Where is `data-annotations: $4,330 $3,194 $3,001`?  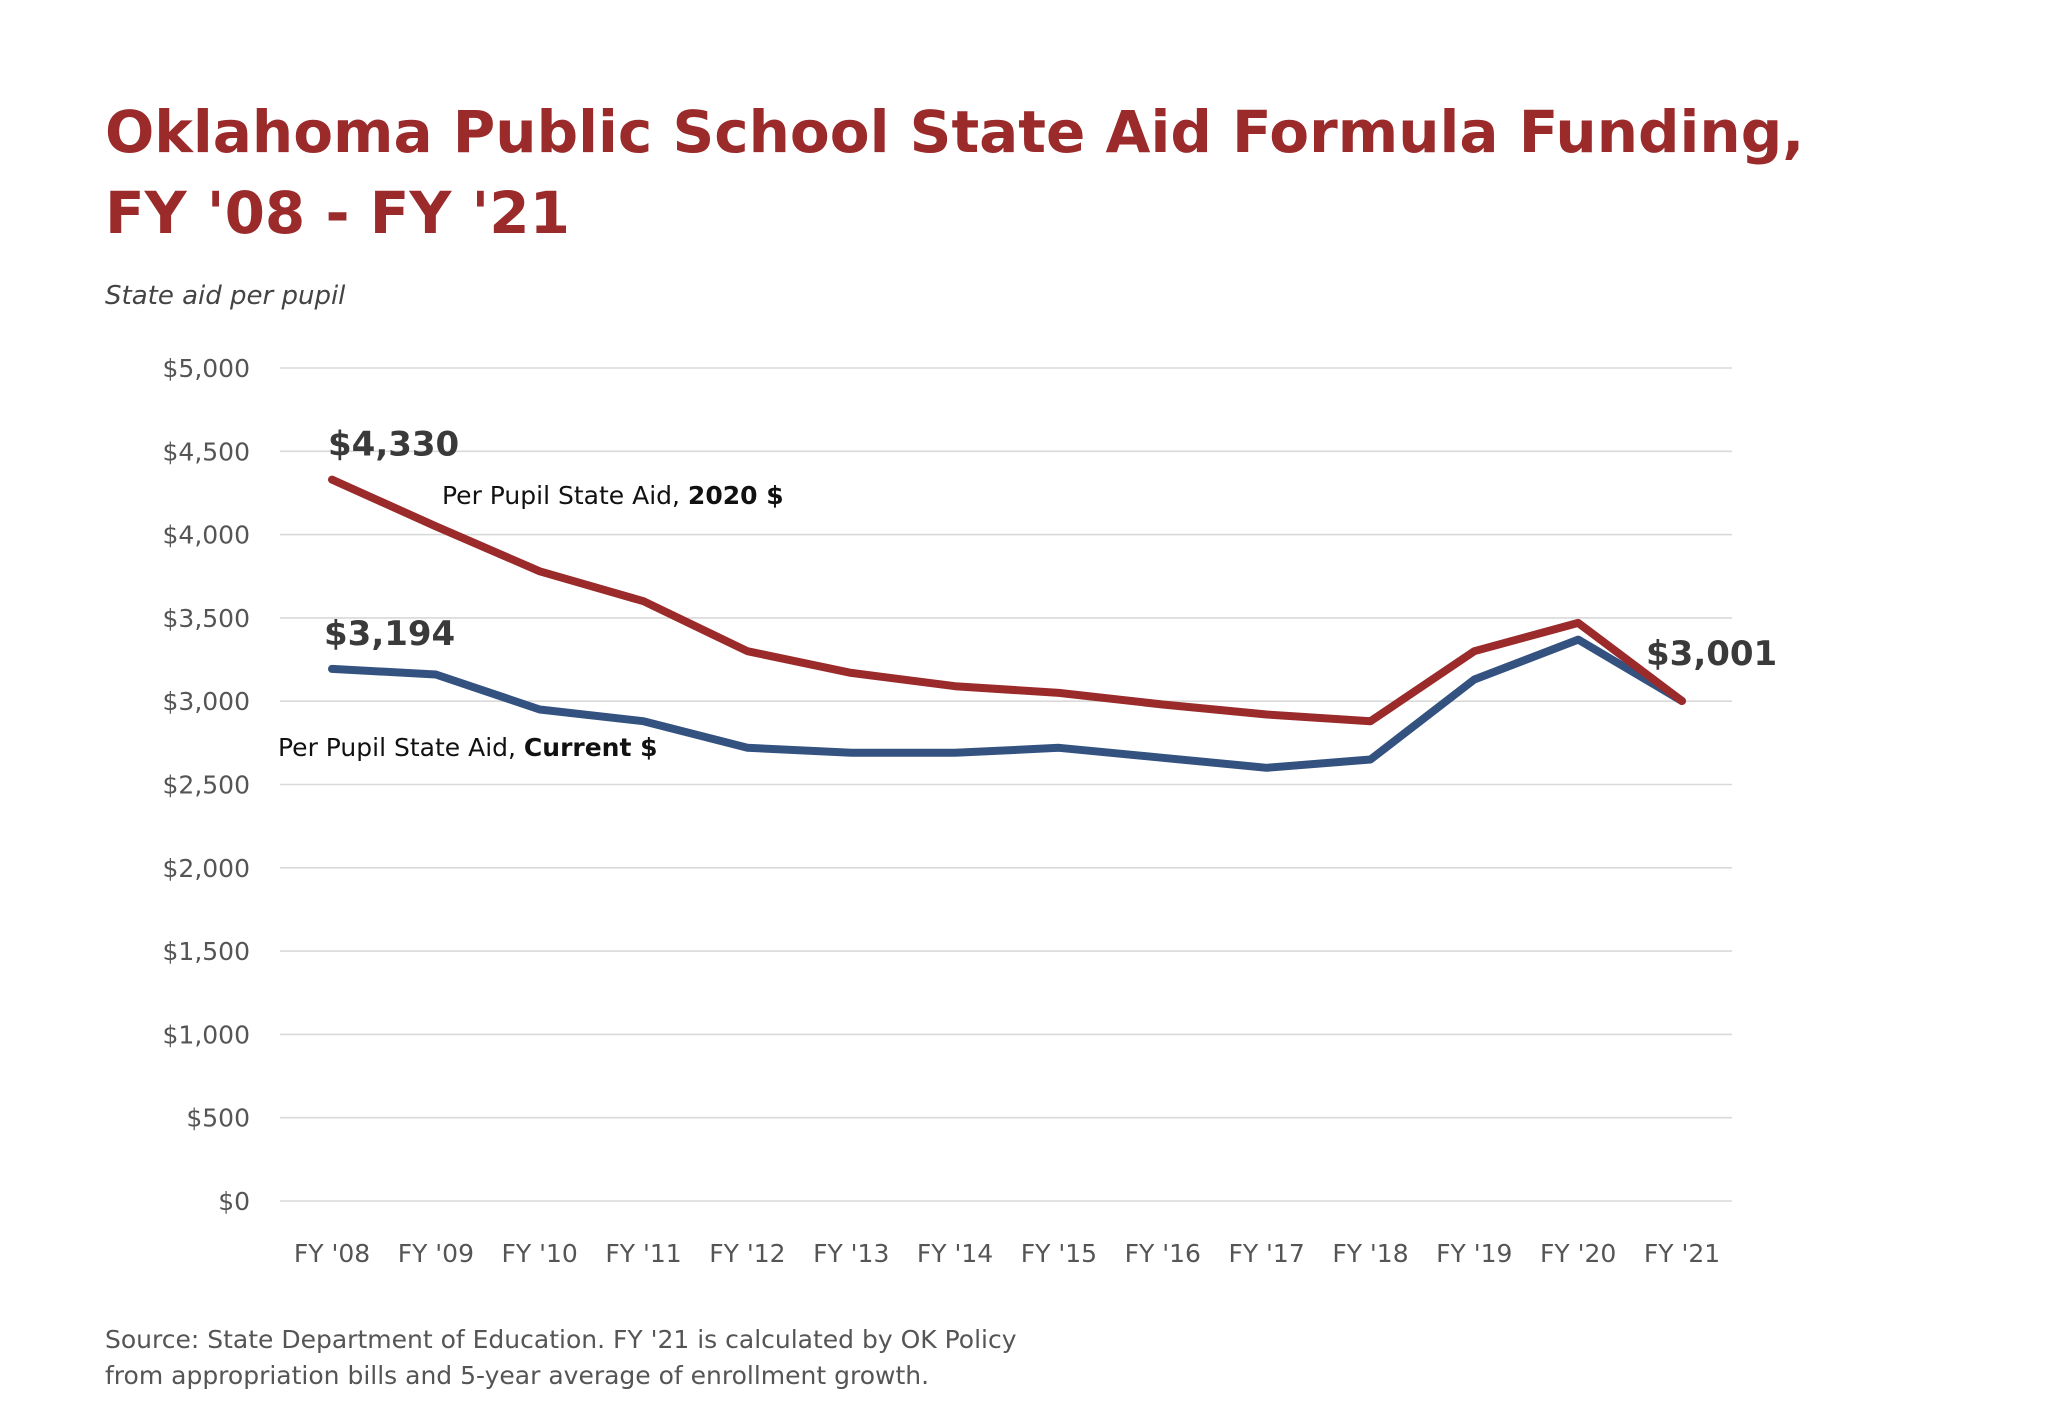 data-annotations: $4,330 $3,194 $3,001 is located at coordinates (1050, 549).